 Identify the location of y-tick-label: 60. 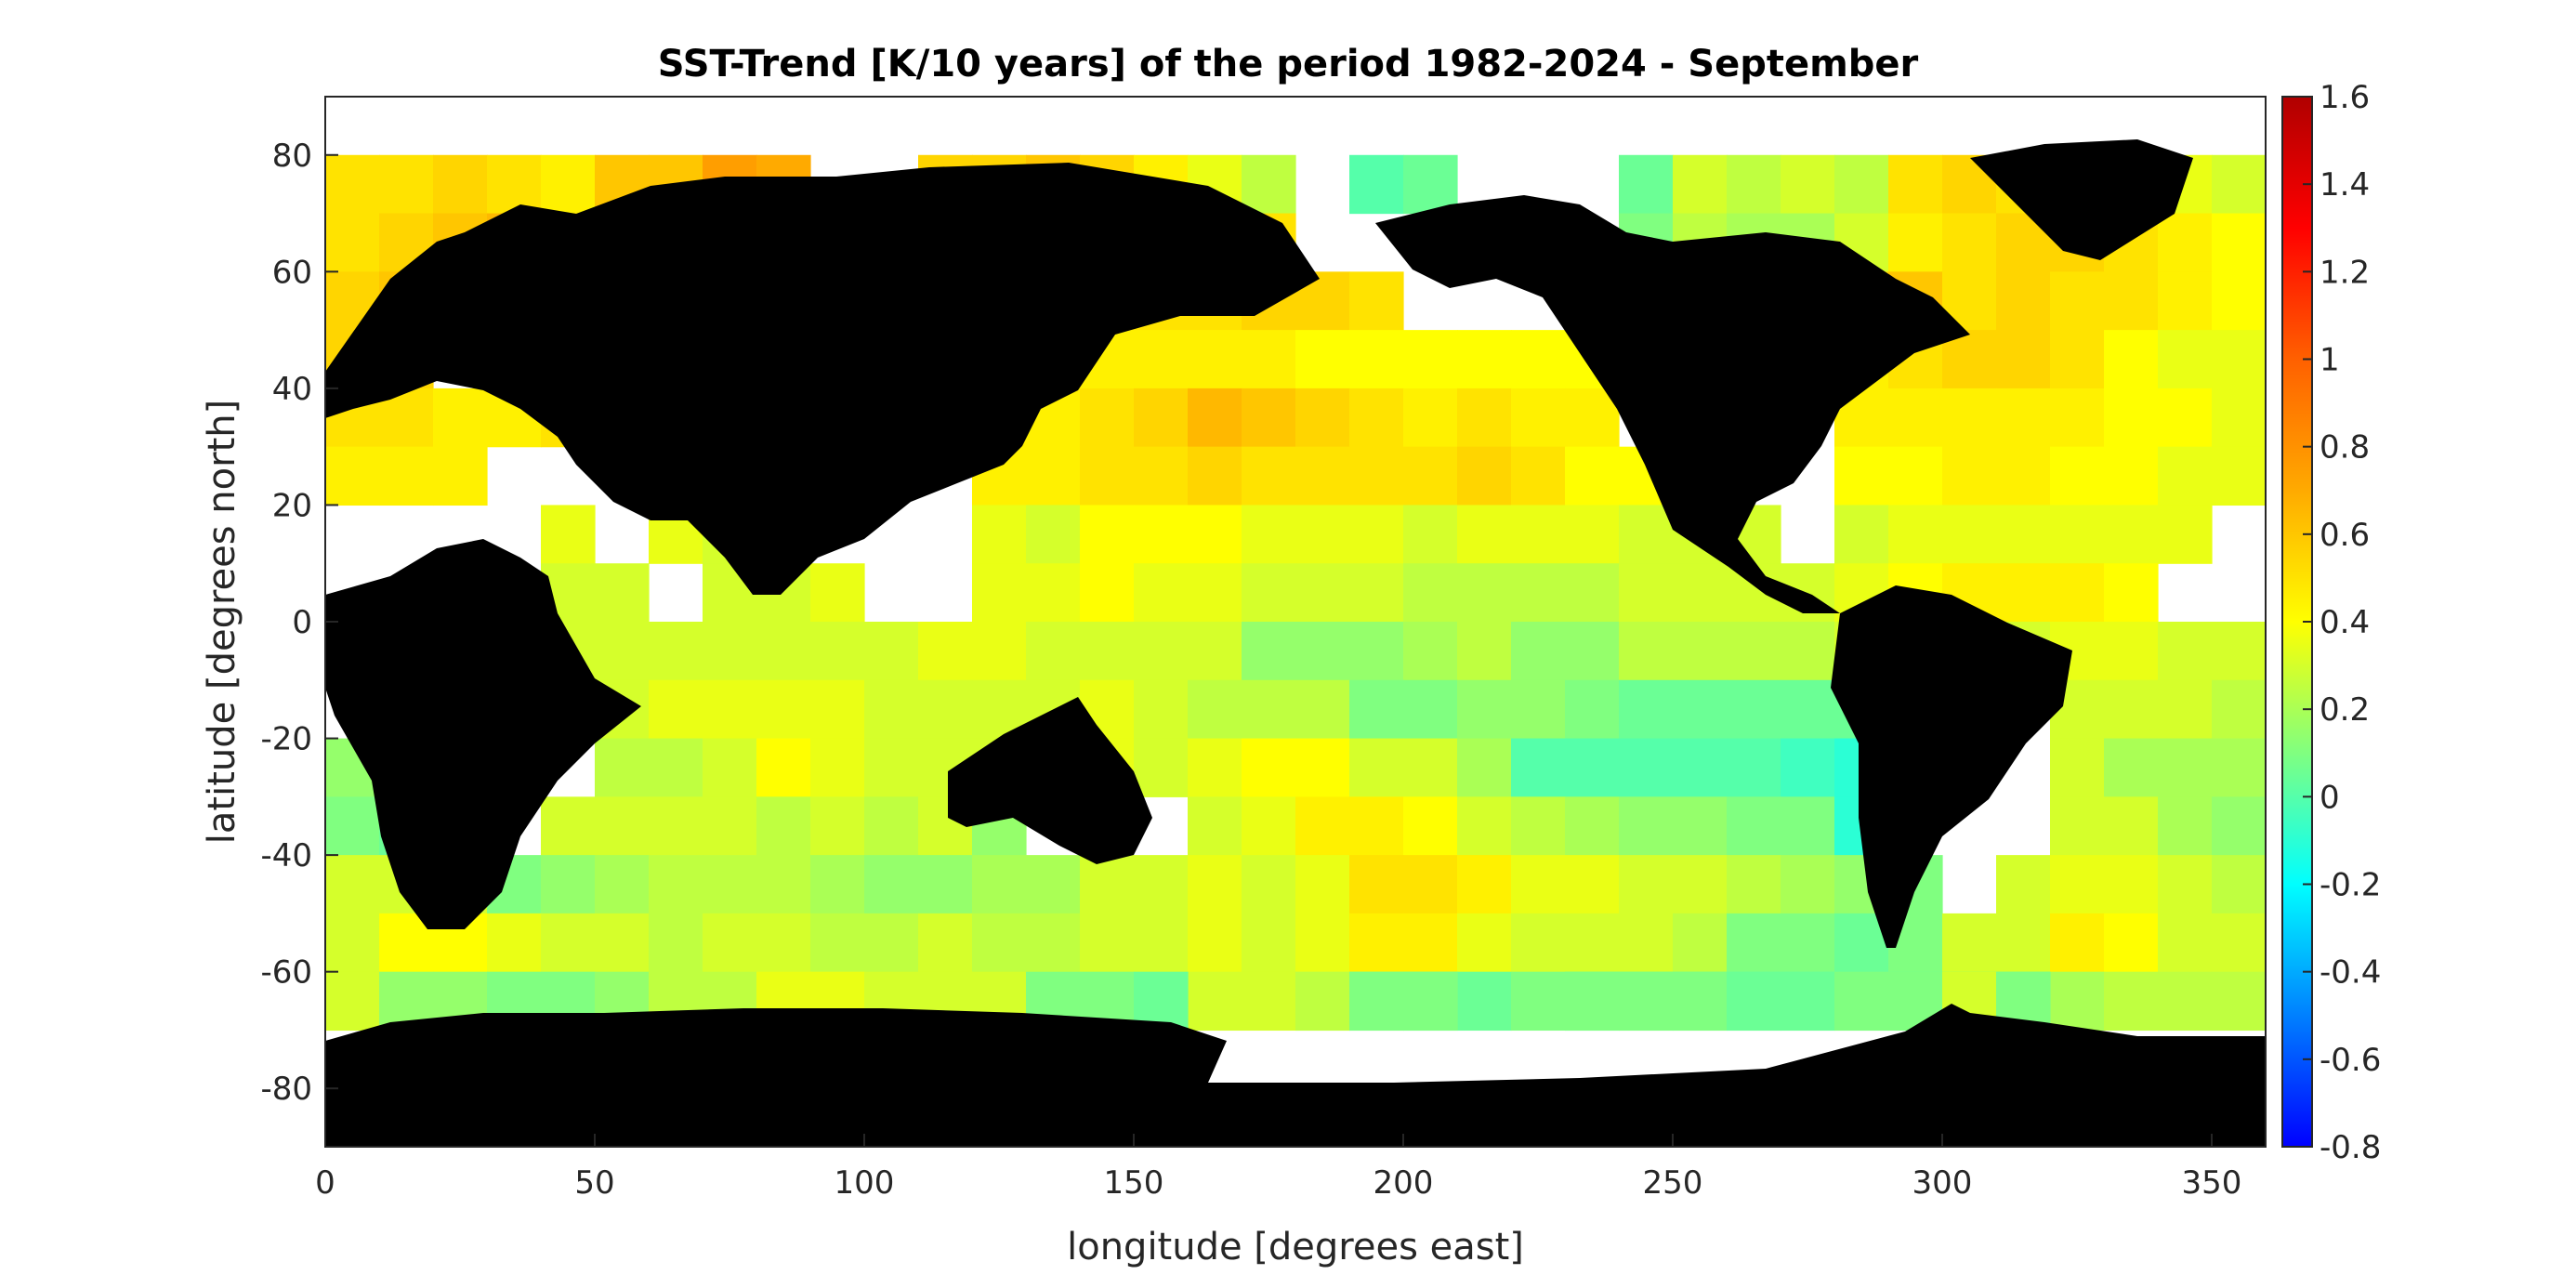
(292, 272).